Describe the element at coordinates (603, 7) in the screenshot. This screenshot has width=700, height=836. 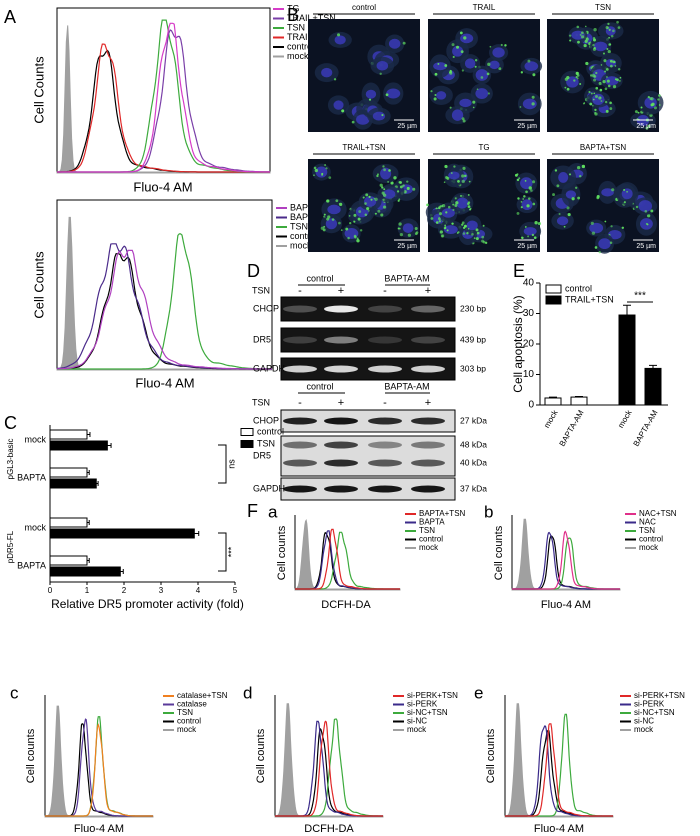
I see `image-title: TSN` at that location.